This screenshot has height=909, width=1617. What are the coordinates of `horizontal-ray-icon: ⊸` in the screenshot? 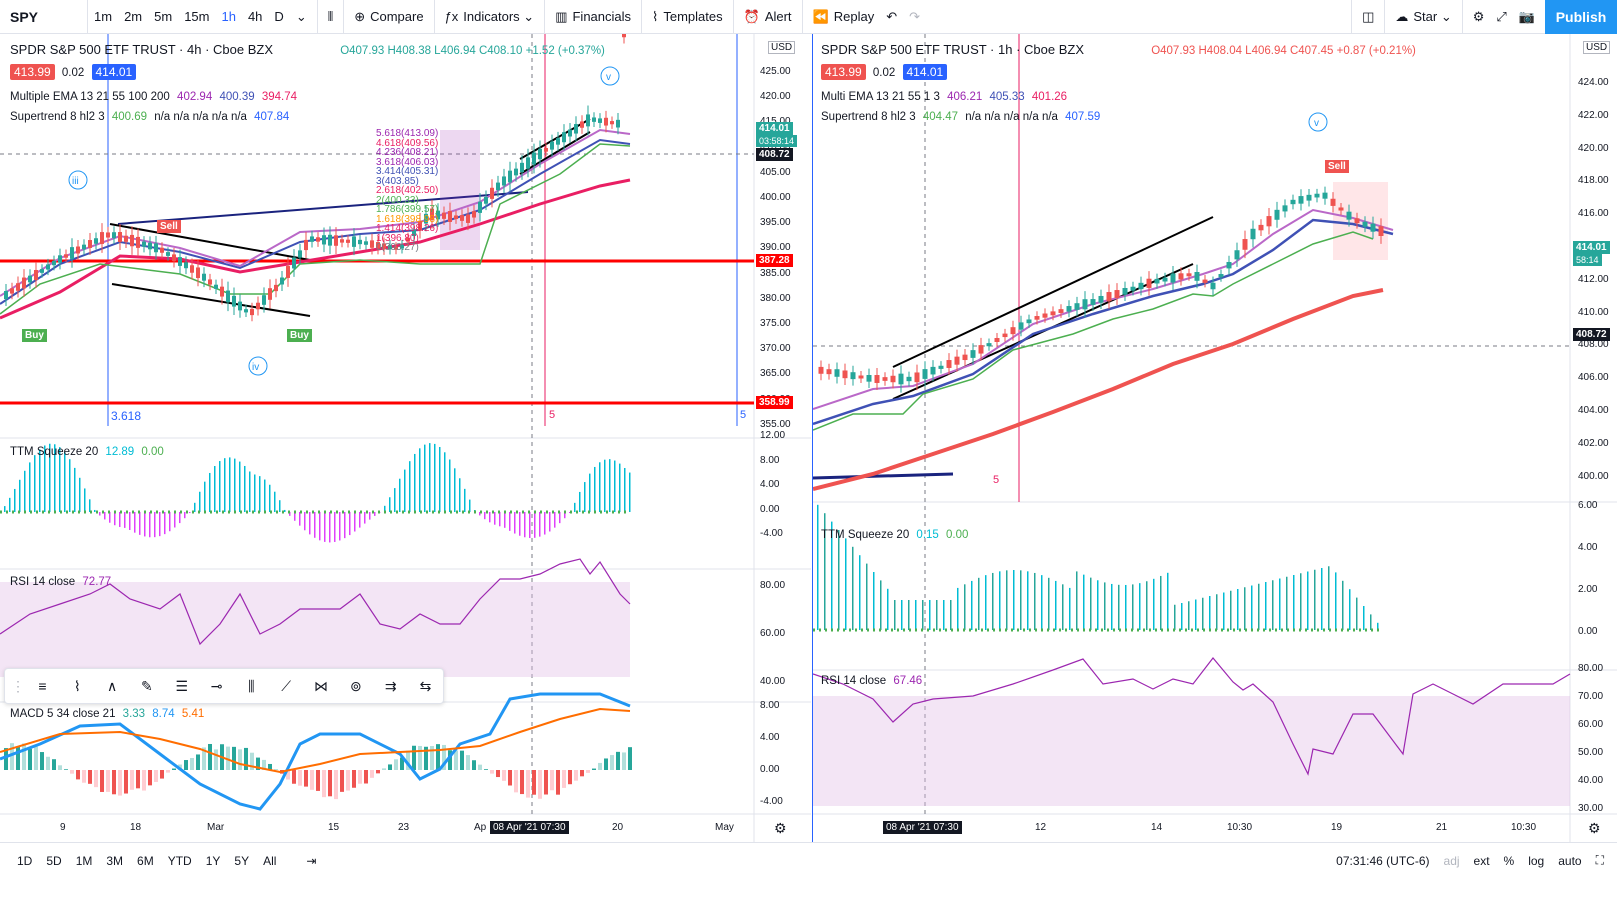 It's located at (216, 685).